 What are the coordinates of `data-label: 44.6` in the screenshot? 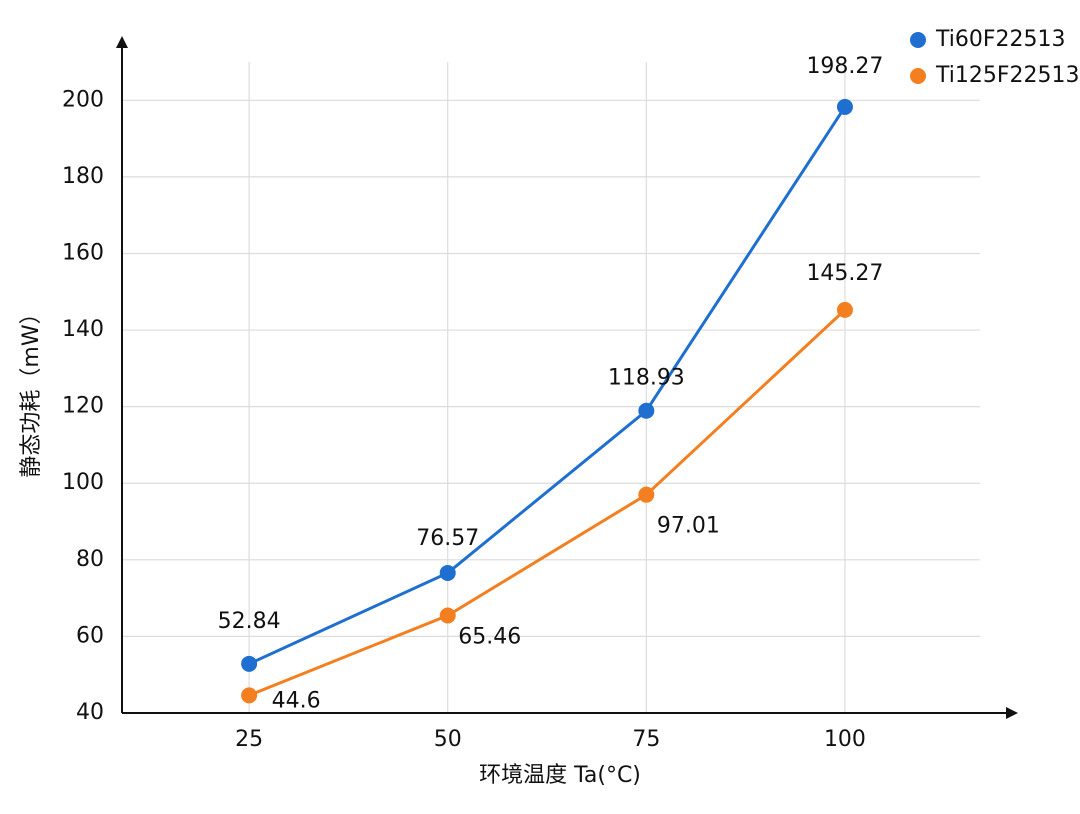 It's located at (296, 700).